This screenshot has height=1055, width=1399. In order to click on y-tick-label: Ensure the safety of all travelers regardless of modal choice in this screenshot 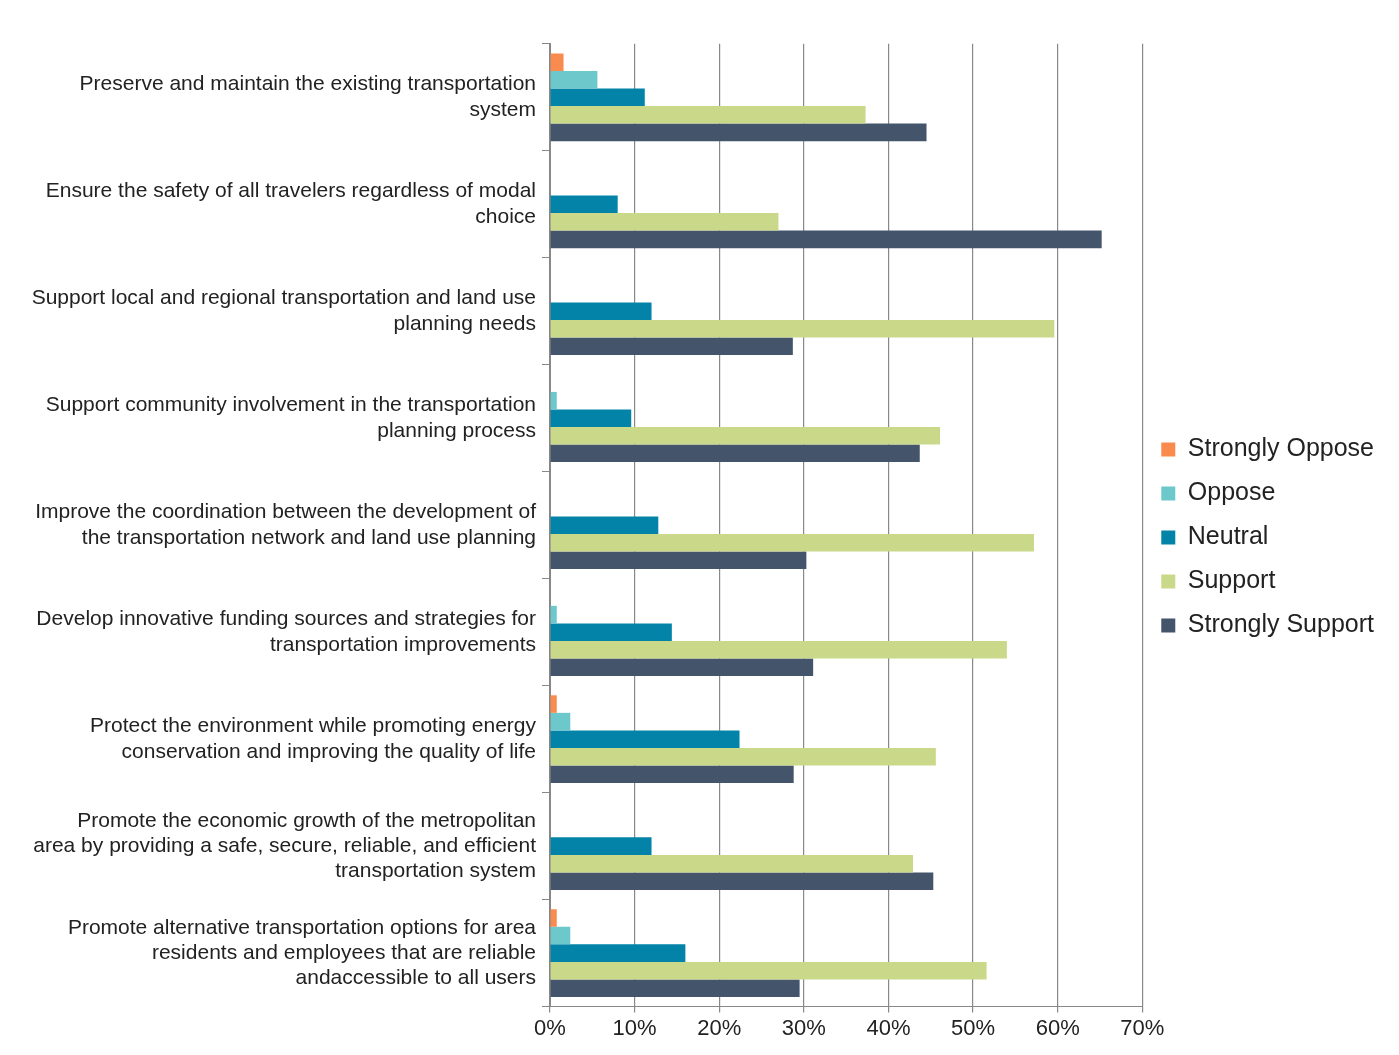, I will do `click(290, 202)`.